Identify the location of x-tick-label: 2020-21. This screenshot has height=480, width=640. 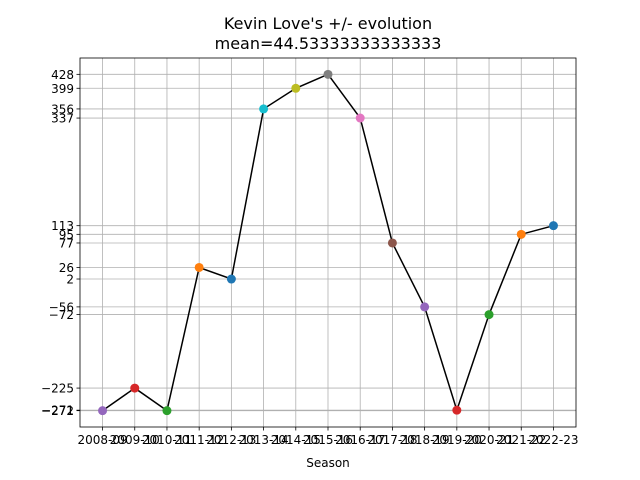
(489, 440).